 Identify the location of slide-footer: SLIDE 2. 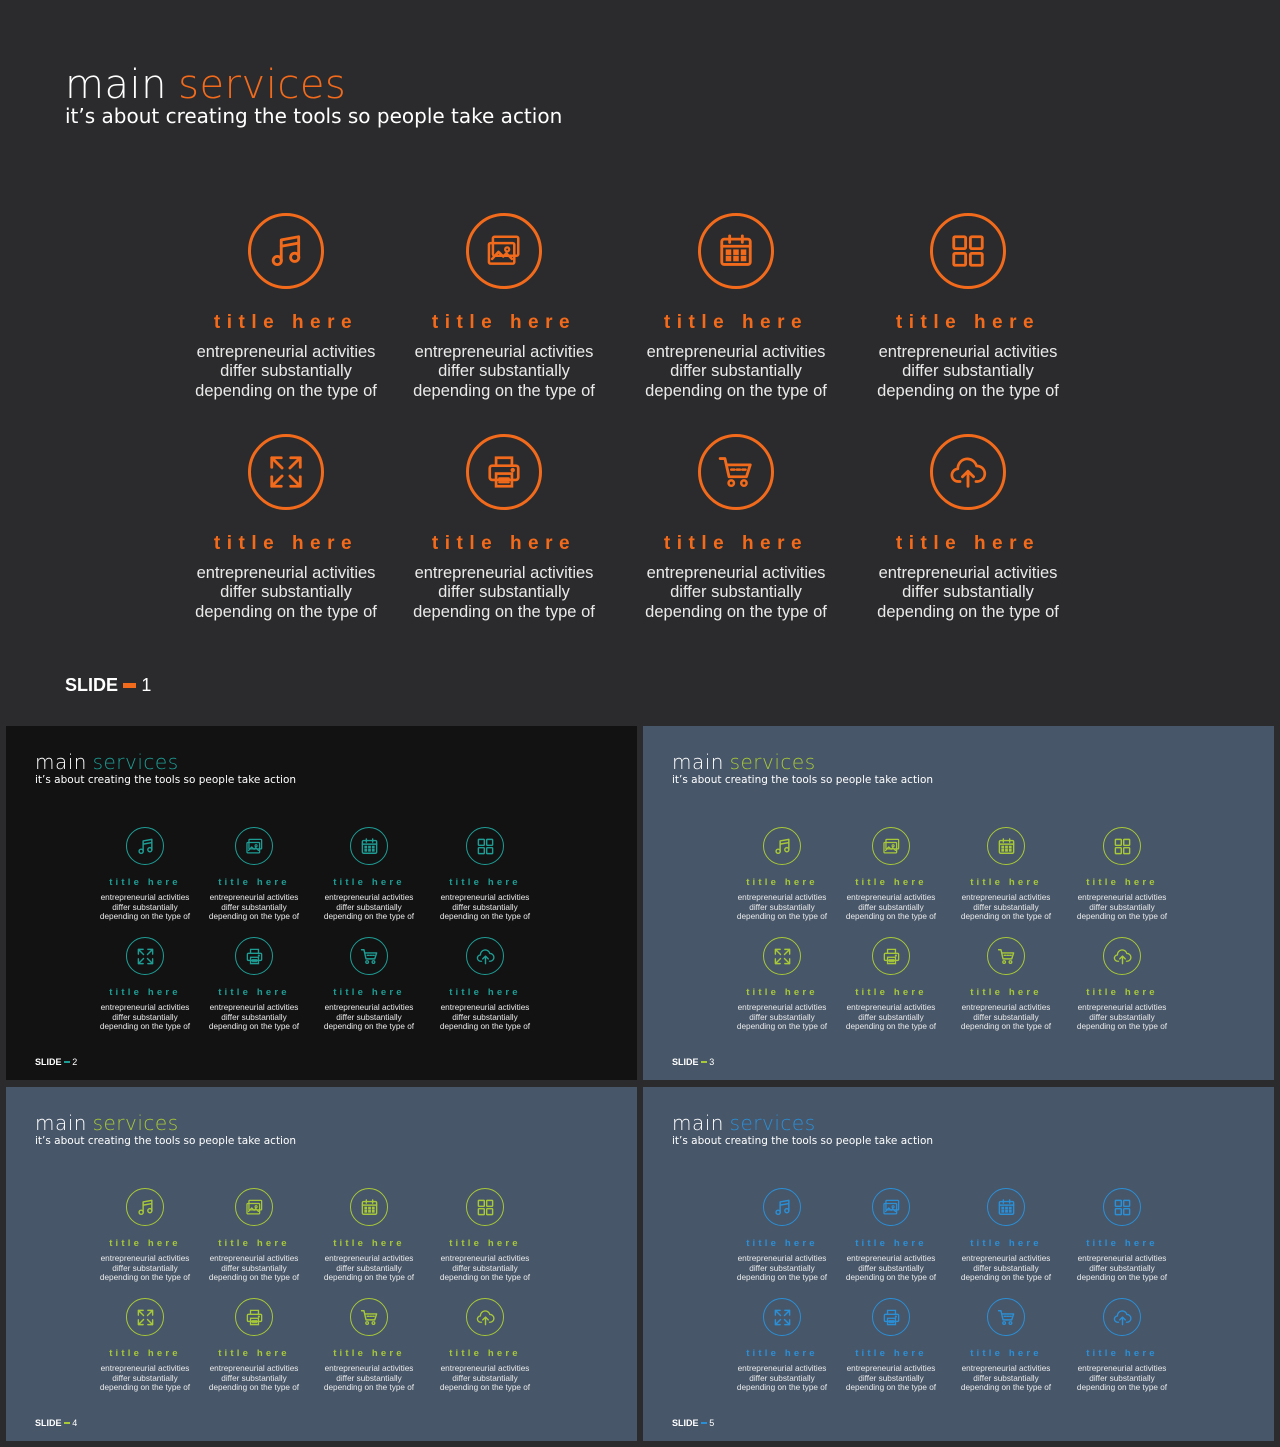
(56, 1062).